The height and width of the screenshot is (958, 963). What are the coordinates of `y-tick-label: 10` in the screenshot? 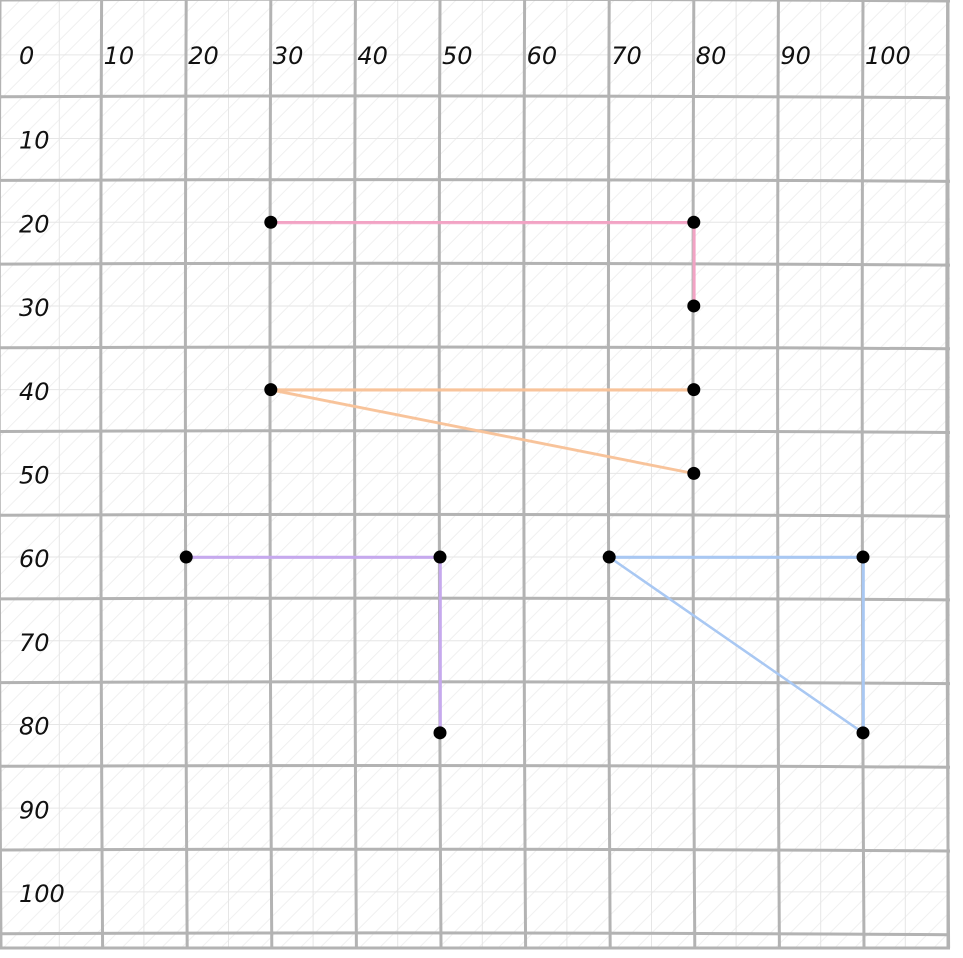 It's located at (34, 141).